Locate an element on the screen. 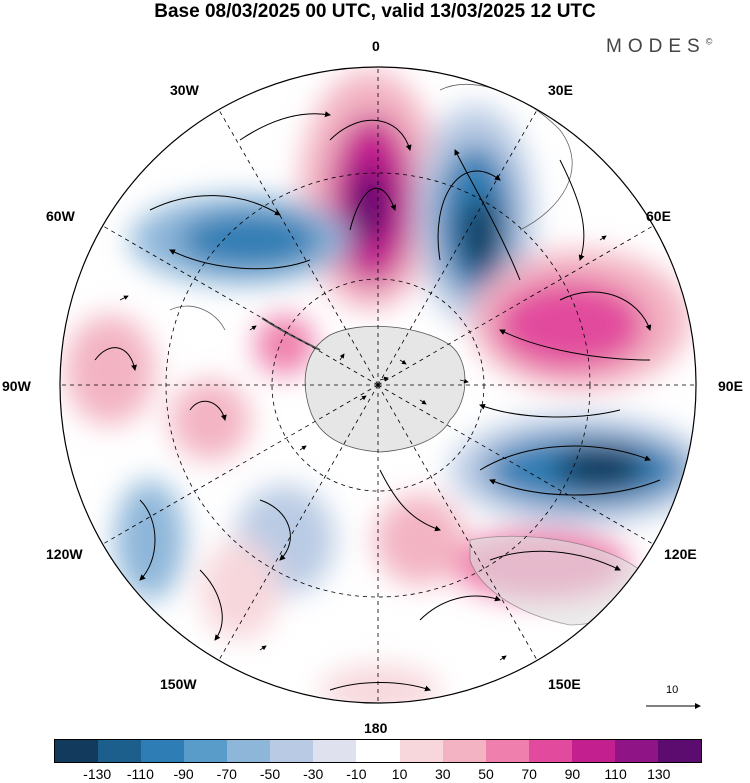  colorbar is located at coordinates (378, 751).